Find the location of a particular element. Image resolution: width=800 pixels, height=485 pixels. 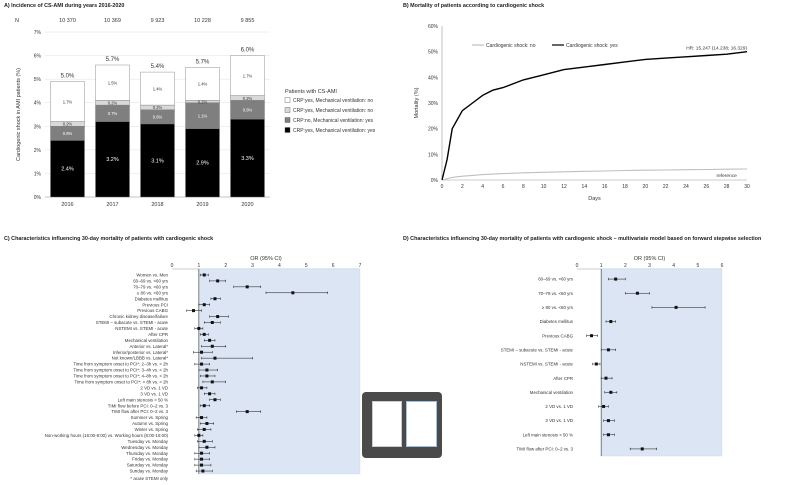

row-label: Diabetes mellitus is located at coordinates (152, 298).